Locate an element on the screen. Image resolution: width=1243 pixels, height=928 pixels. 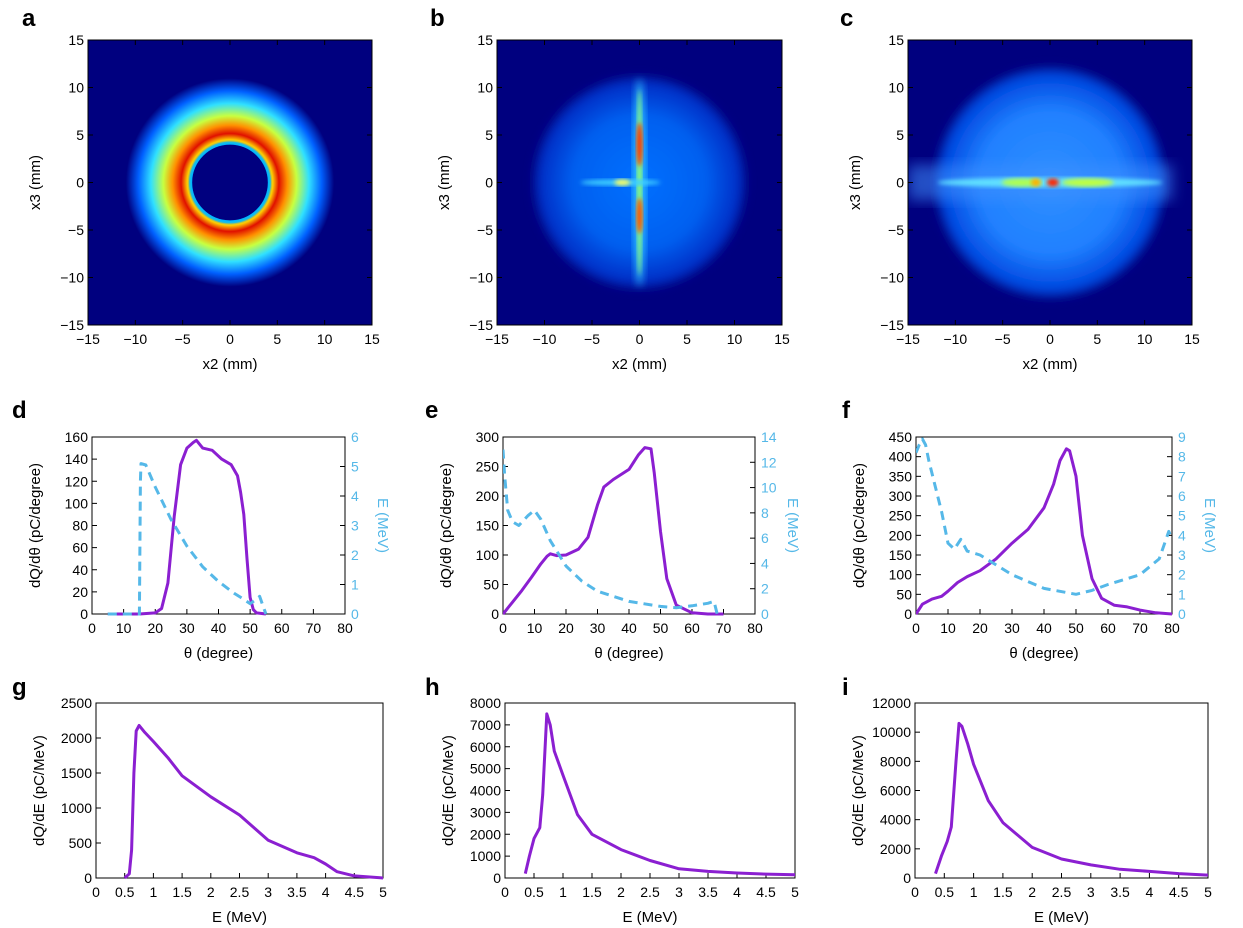
y-tick-label: −5 is located at coordinates (485, 230).